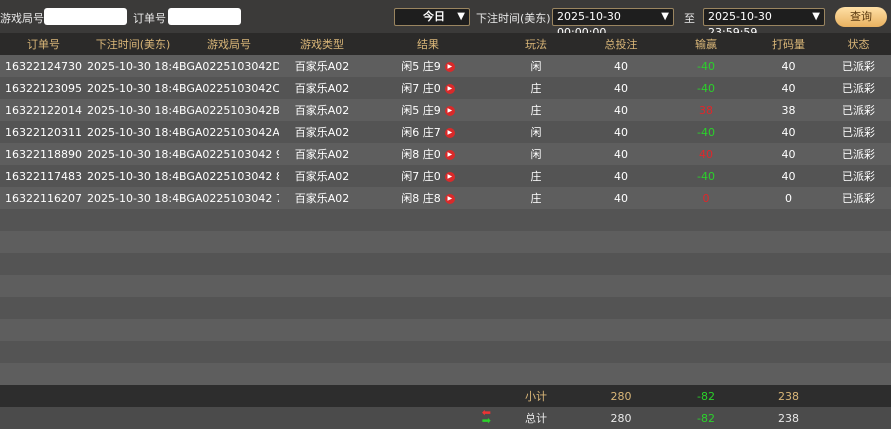 The image size is (891, 429). Describe the element at coordinates (788, 198) in the screenshot. I see `cell-valid: 0` at that location.